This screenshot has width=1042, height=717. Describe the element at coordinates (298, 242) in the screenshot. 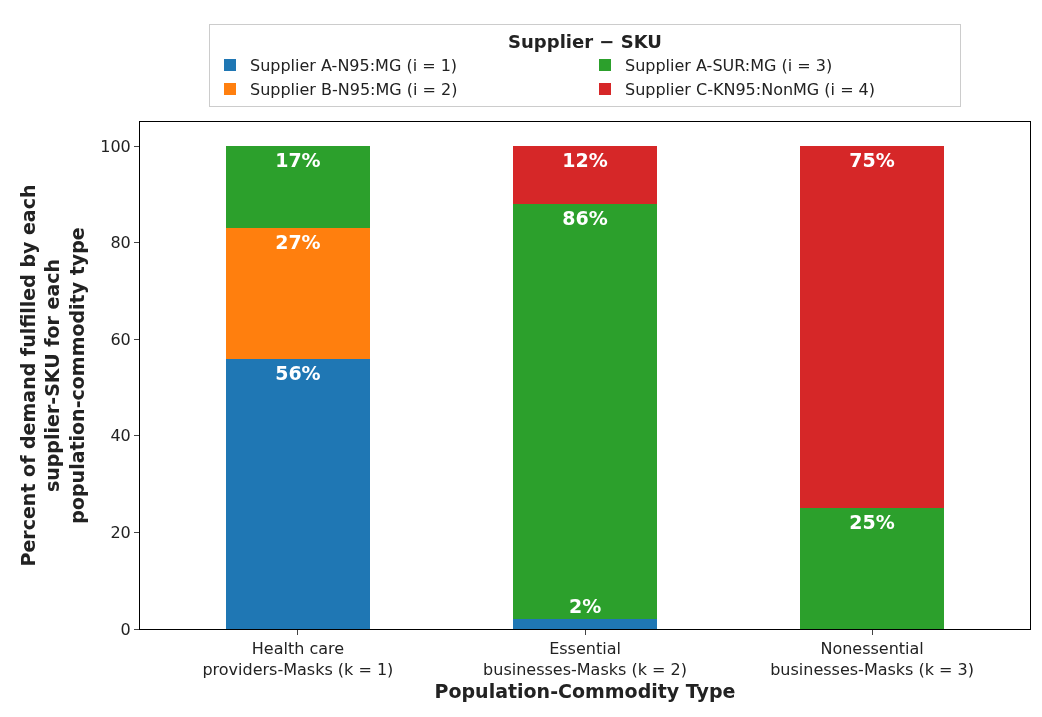

I see `data-label: 27%` at that location.